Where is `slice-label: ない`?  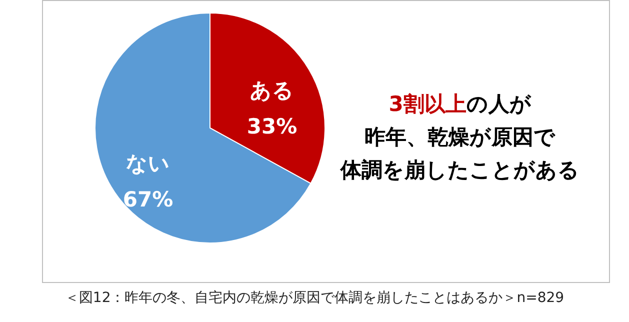
slice-label: ない is located at coordinates (148, 164).